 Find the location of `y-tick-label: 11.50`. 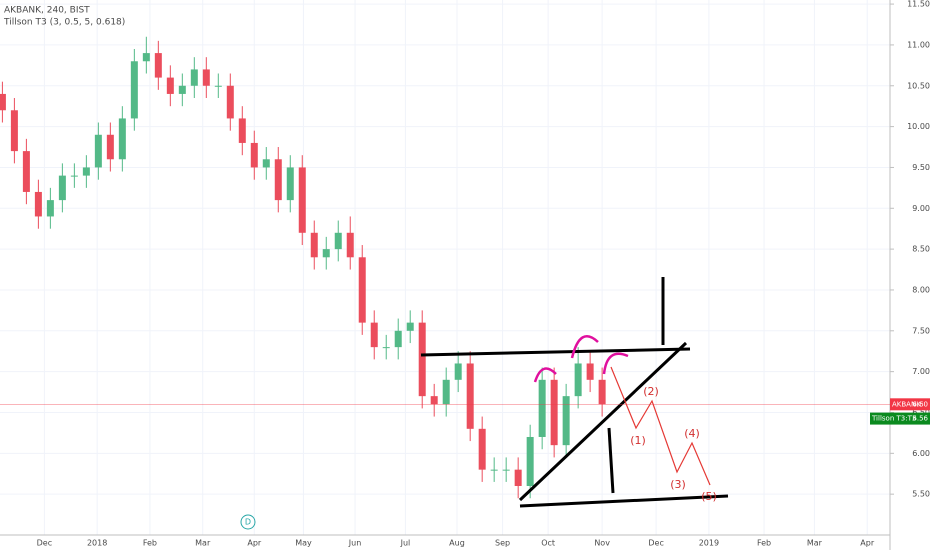

y-tick-label: 11.50 is located at coordinates (918, 4).